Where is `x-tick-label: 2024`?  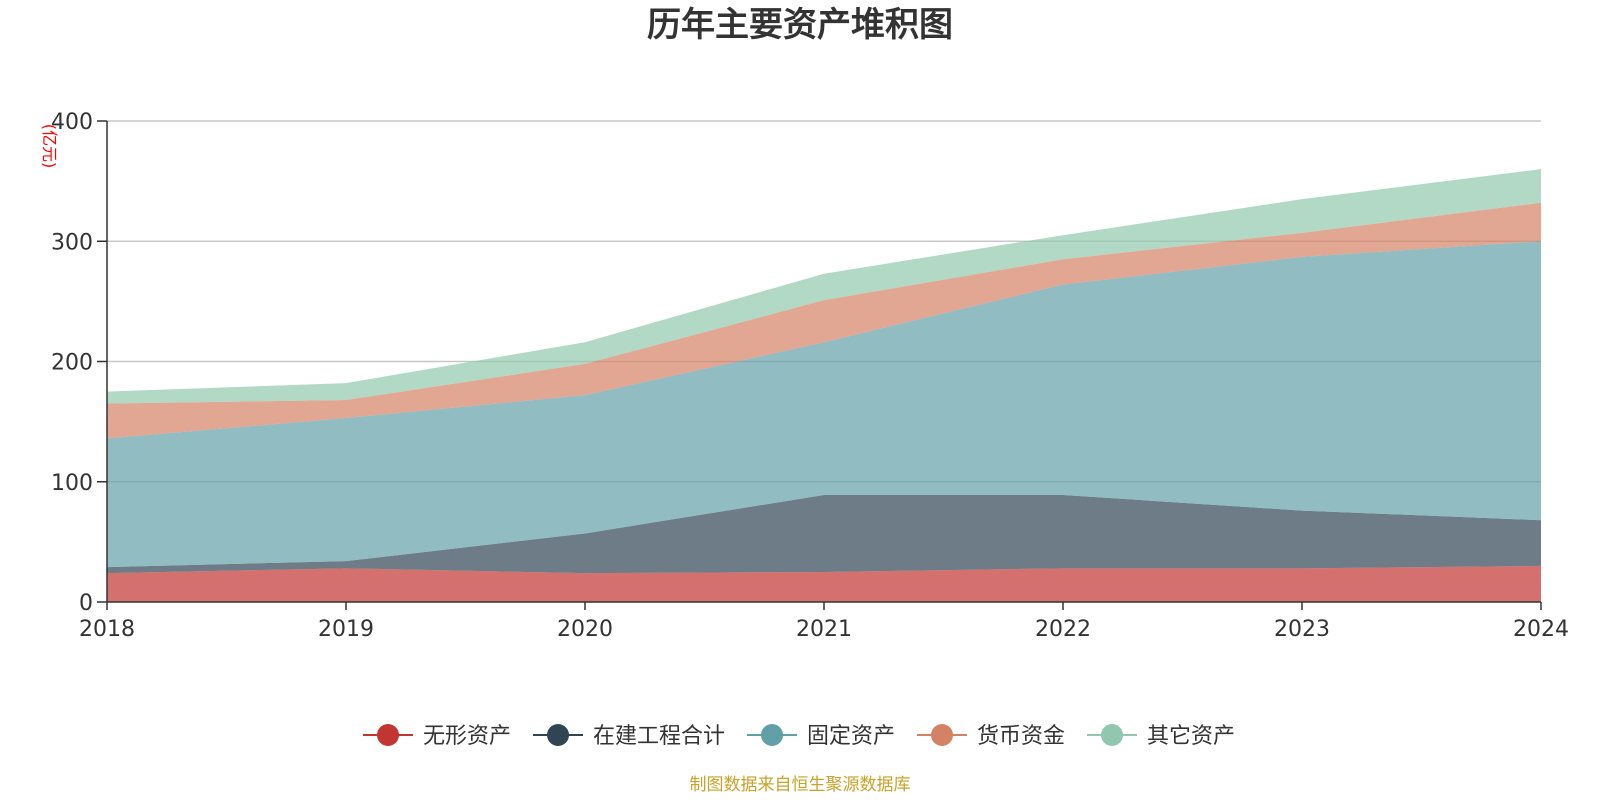 x-tick-label: 2024 is located at coordinates (1541, 629).